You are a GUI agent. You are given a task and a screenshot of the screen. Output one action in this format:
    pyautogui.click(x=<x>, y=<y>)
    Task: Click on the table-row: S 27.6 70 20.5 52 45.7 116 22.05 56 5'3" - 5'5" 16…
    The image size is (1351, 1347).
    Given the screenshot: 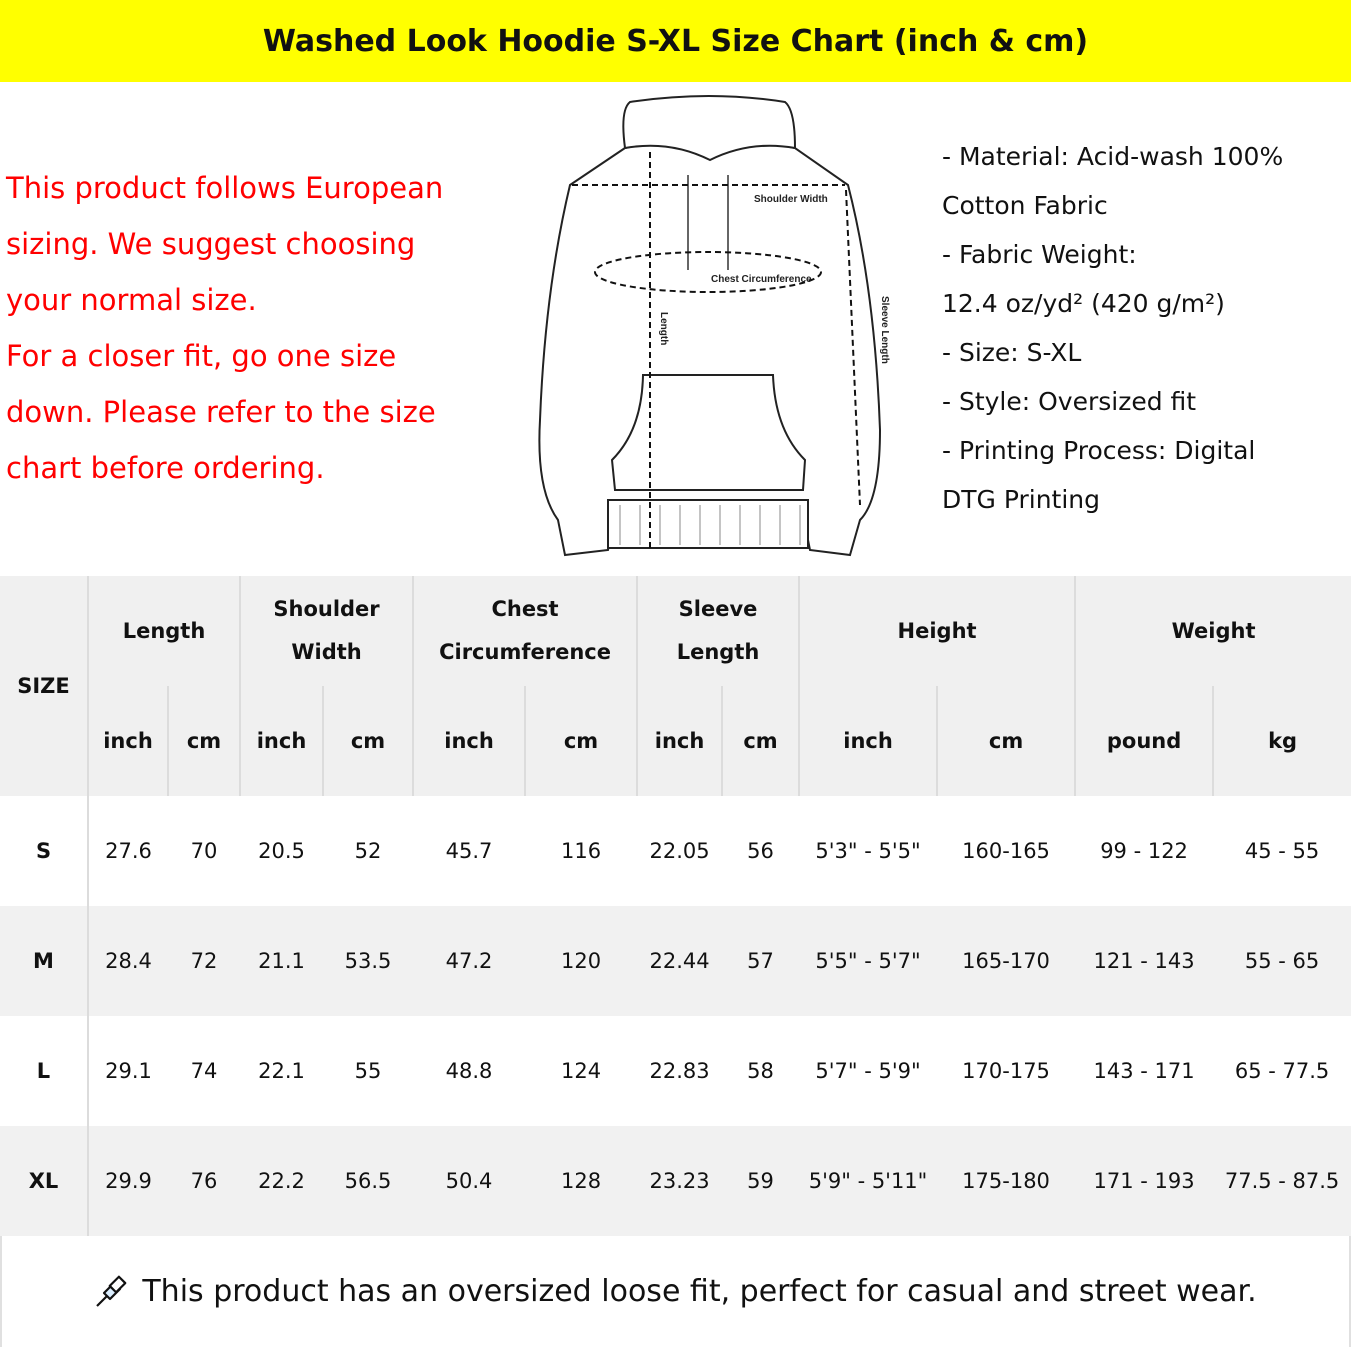 What is the action you would take?
    pyautogui.click(x=675, y=851)
    